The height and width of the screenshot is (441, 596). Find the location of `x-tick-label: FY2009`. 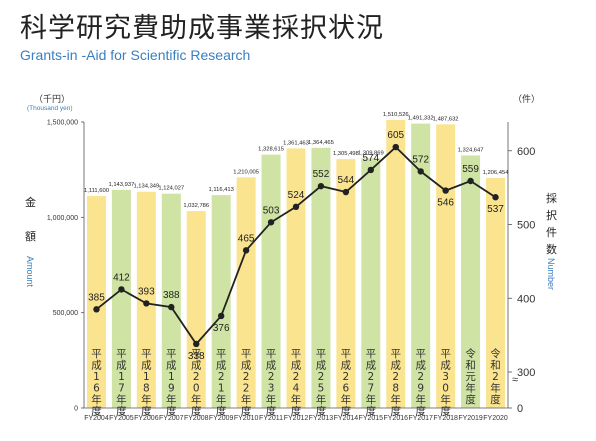

x-tick-label: FY2009 is located at coordinates (221, 418).